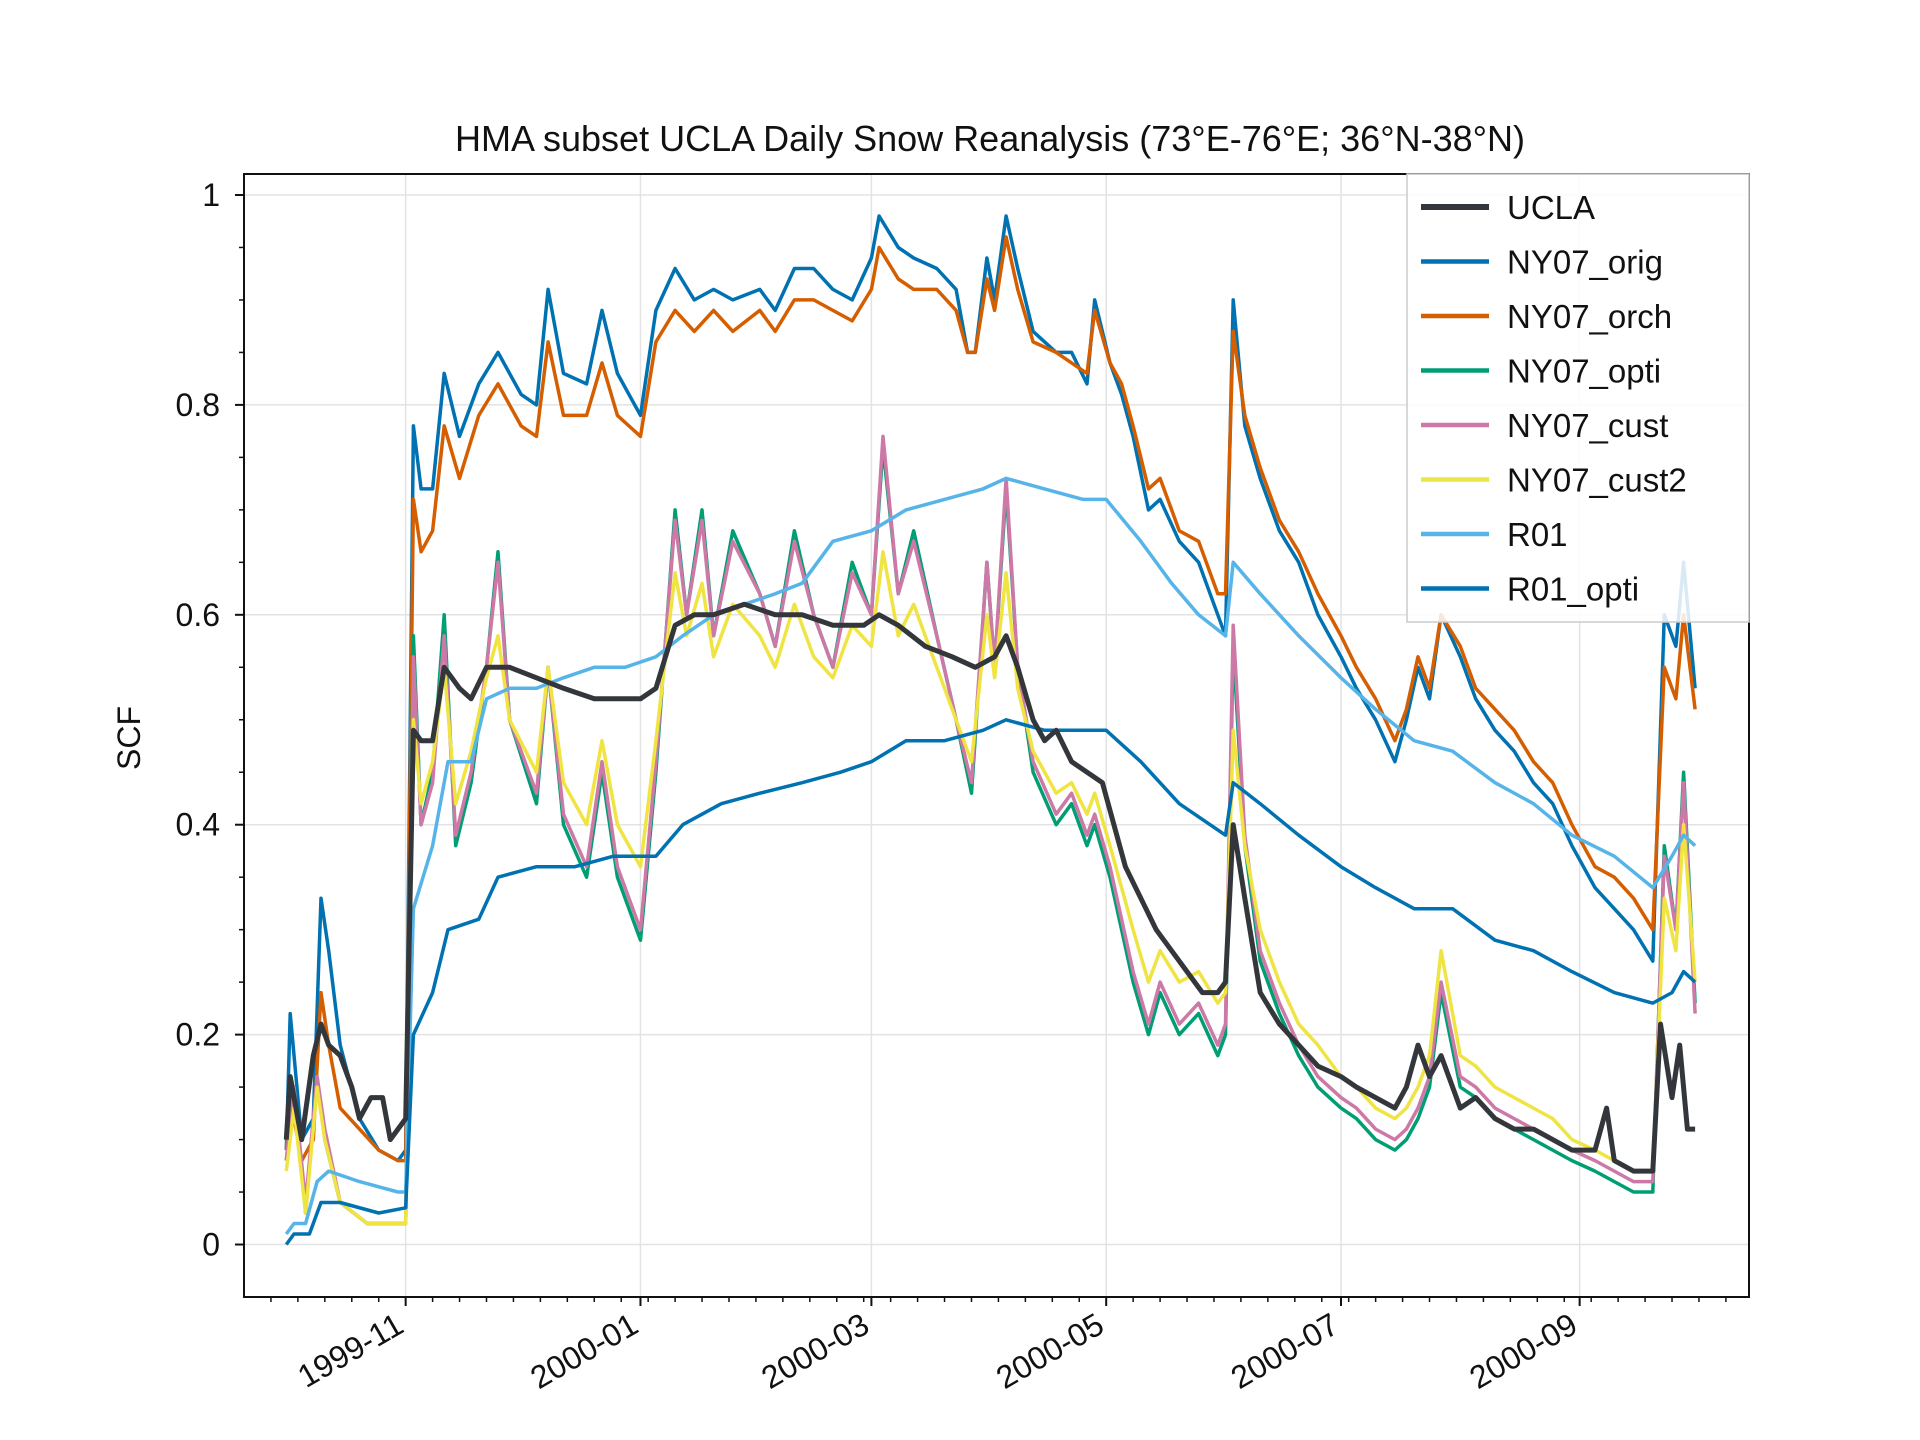 The height and width of the screenshot is (1440, 1920). I want to click on legend-box, so click(1578, 398).